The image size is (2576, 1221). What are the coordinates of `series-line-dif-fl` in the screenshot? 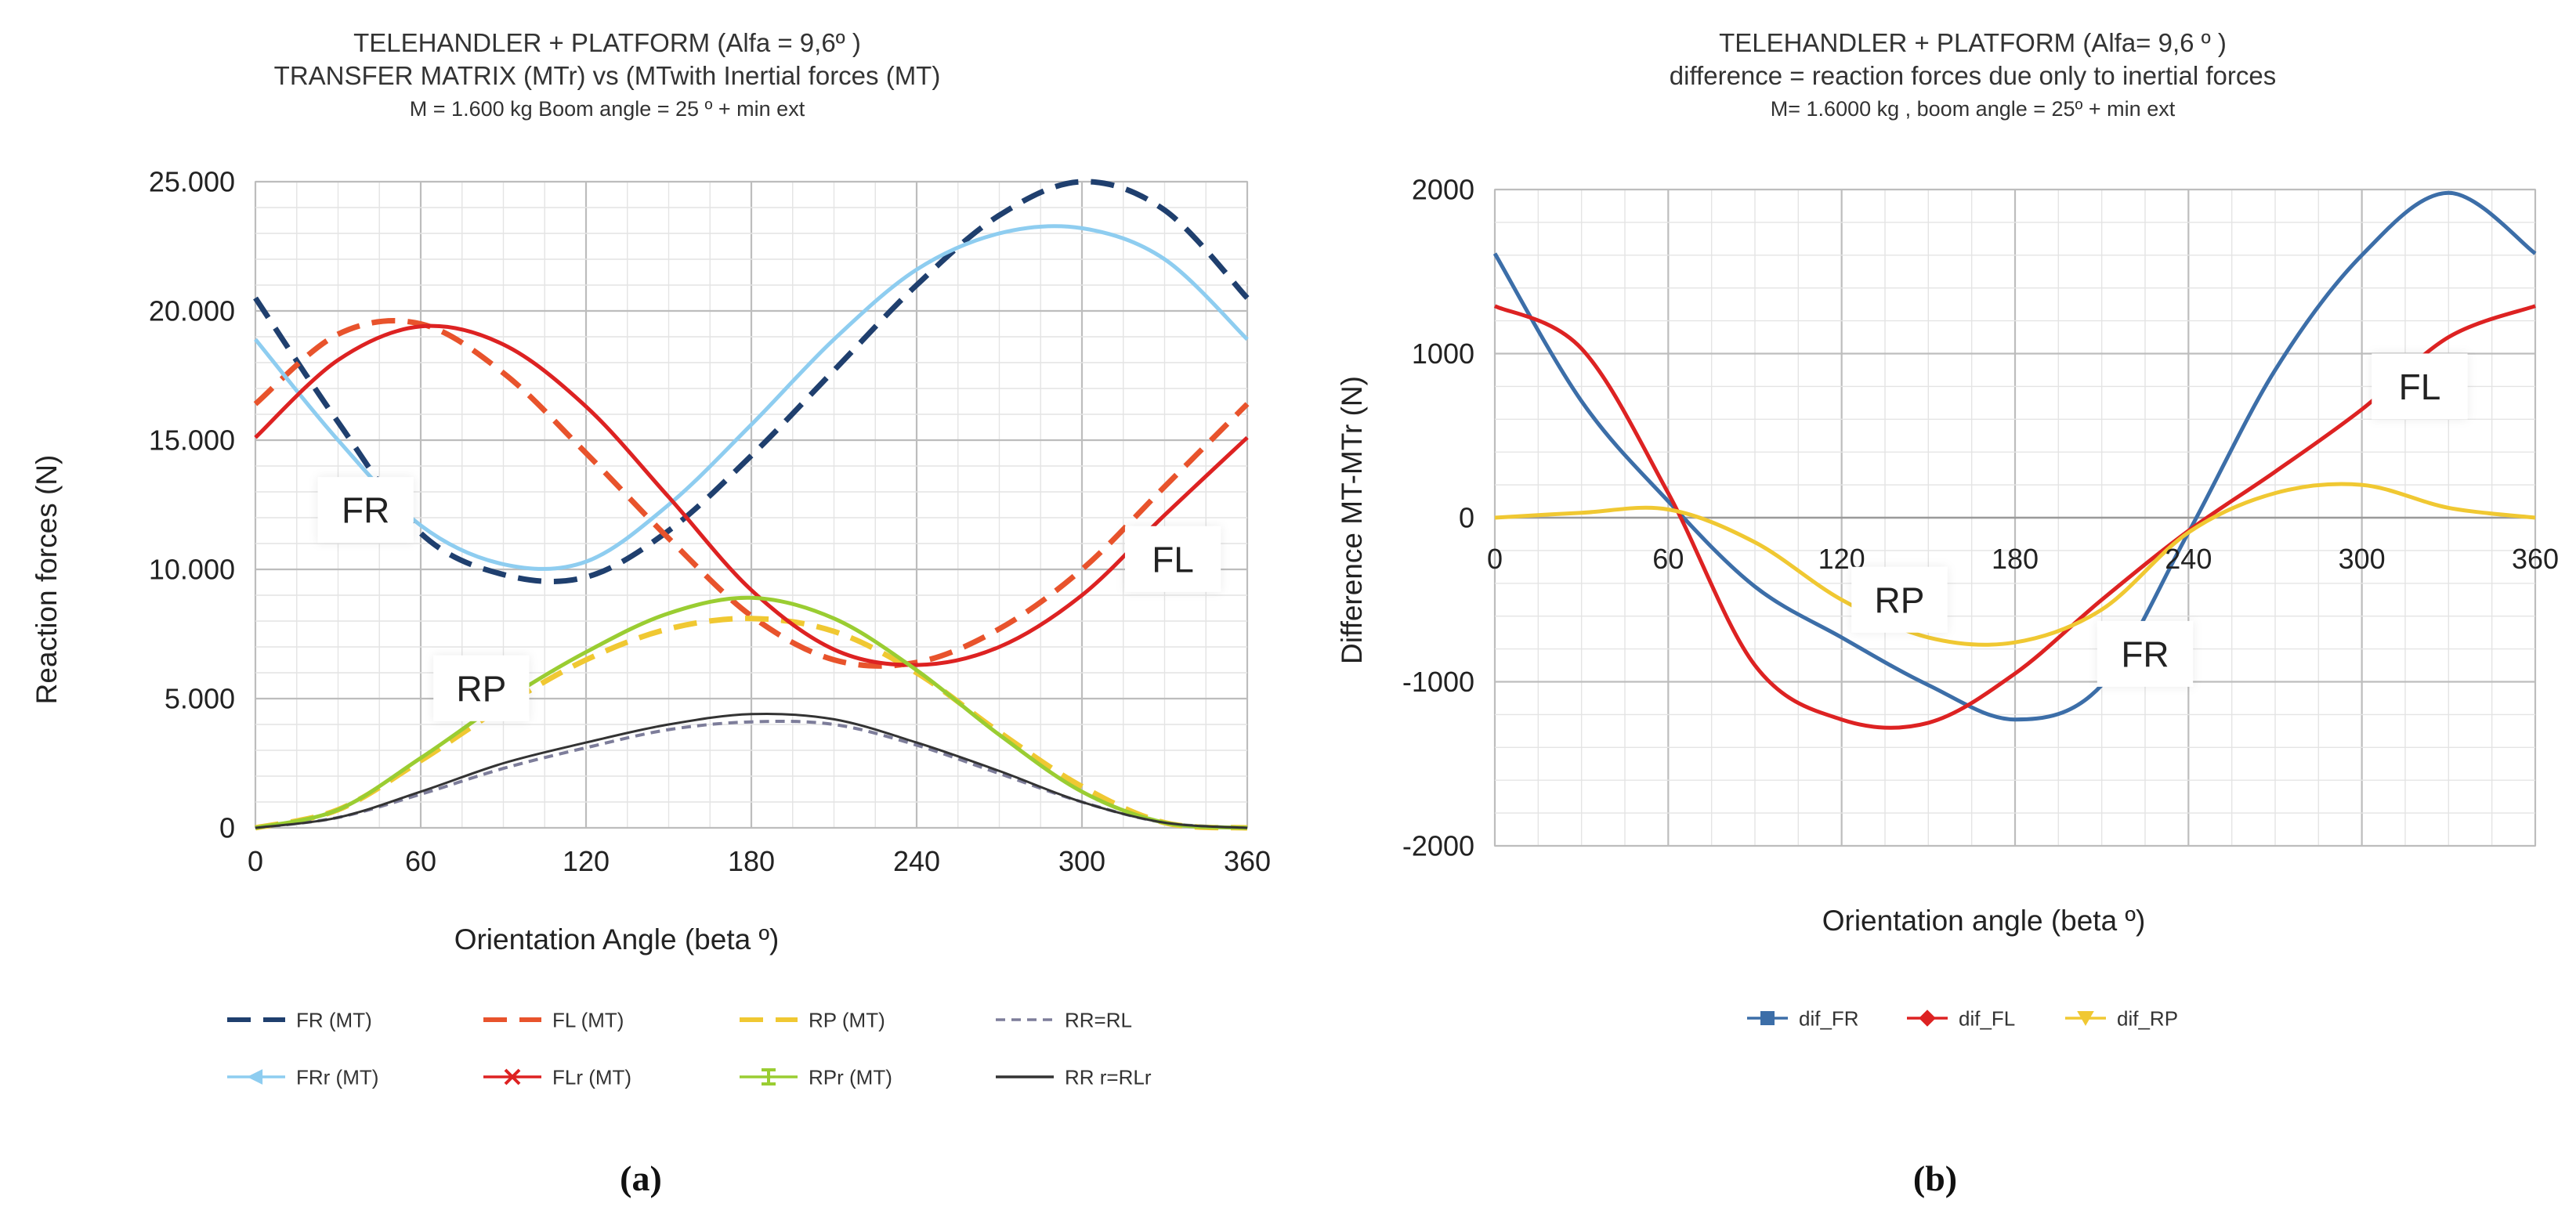 It's located at (2015, 517).